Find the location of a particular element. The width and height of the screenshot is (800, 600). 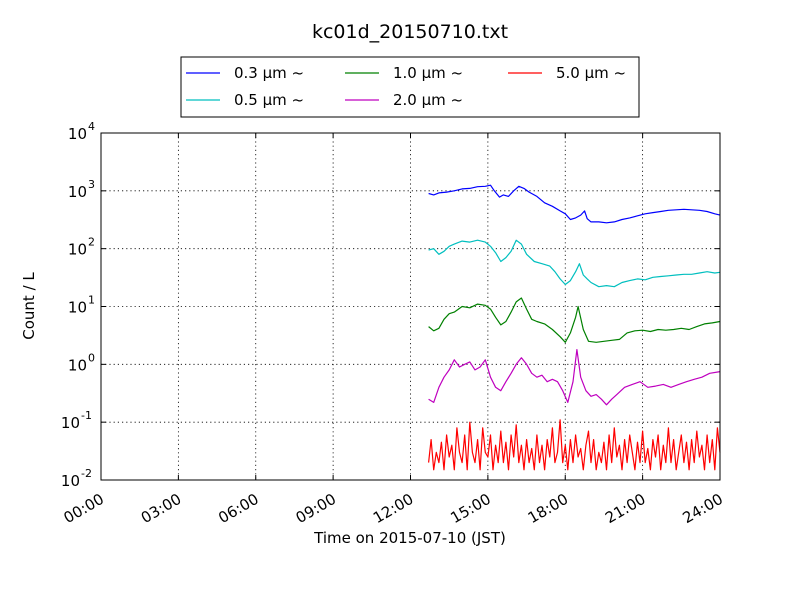

series-line-0-5um is located at coordinates (574, 263).